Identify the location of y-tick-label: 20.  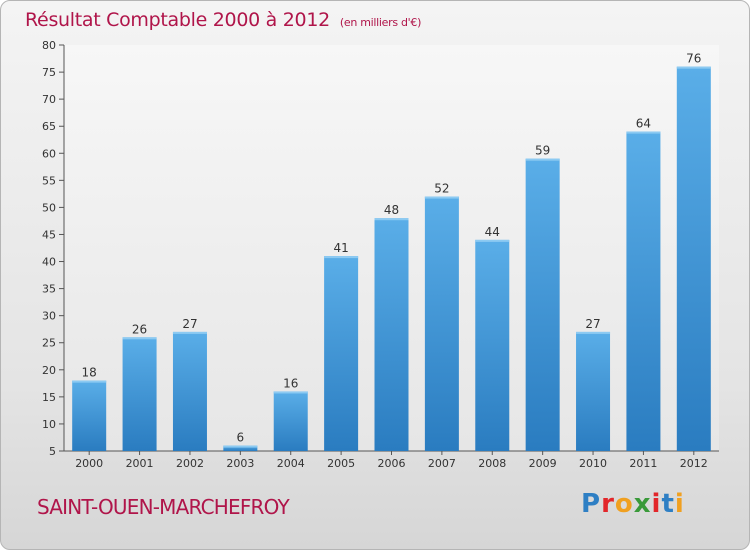
(49, 370).